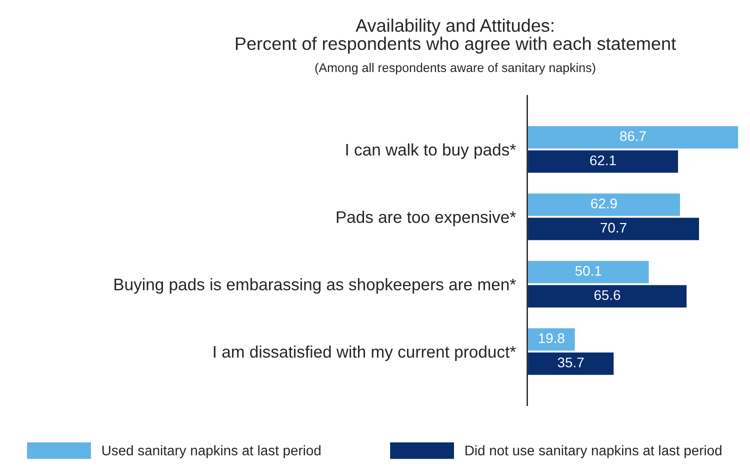 This screenshot has height=466, width=750. I want to click on data-label: 70.7, so click(613, 227).